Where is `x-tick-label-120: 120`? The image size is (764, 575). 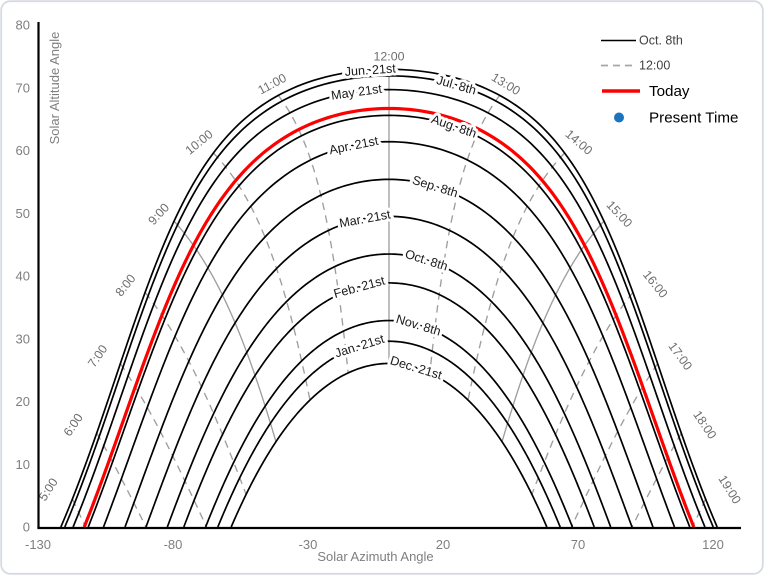 x-tick-label-120: 120 is located at coordinates (713, 544).